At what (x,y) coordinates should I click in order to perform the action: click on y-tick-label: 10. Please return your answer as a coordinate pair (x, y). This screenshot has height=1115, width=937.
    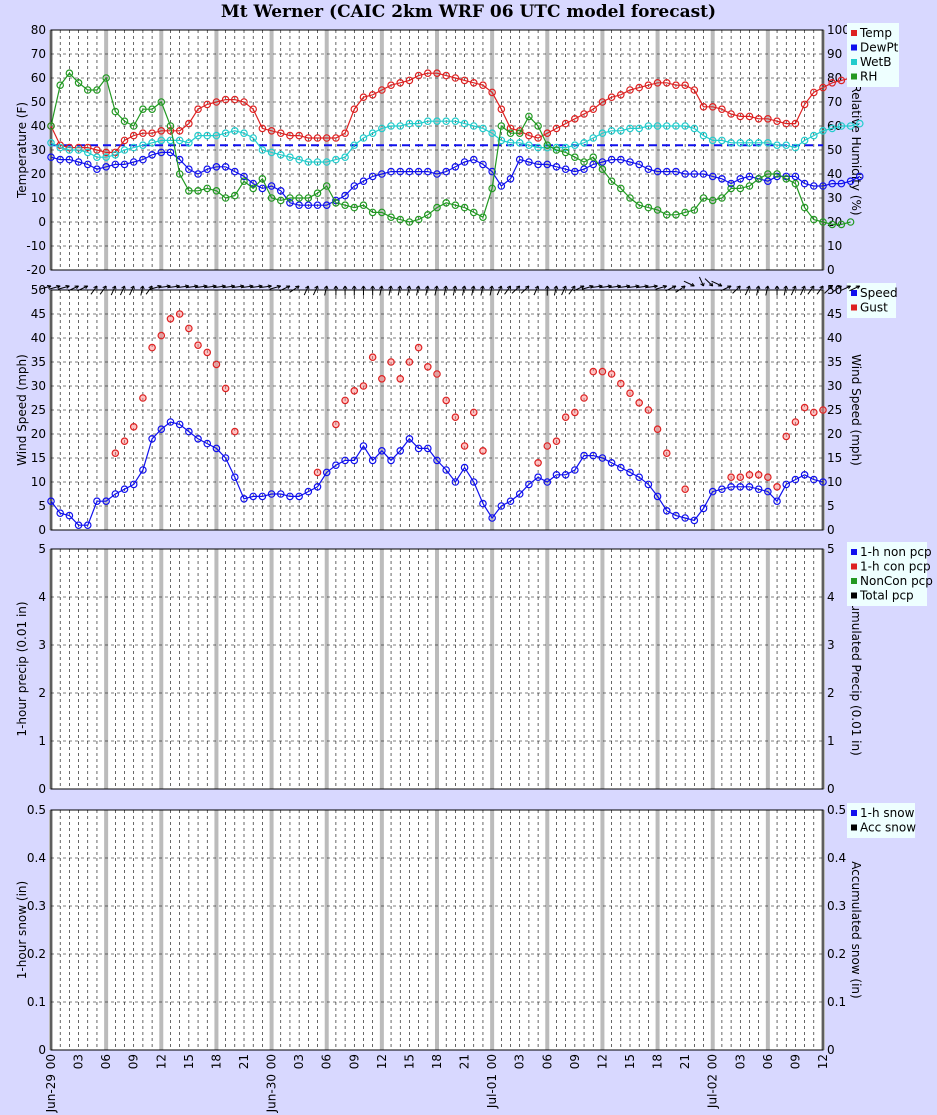
    Looking at the image, I should click on (38, 198).